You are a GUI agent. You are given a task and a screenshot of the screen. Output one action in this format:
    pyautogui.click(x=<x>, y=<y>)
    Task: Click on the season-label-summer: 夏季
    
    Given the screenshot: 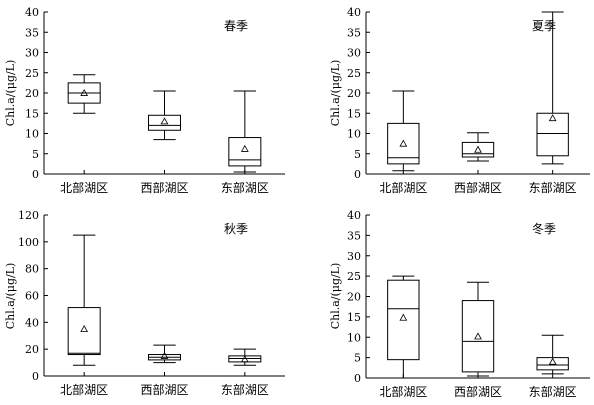 What is the action you would take?
    pyautogui.click(x=544, y=26)
    